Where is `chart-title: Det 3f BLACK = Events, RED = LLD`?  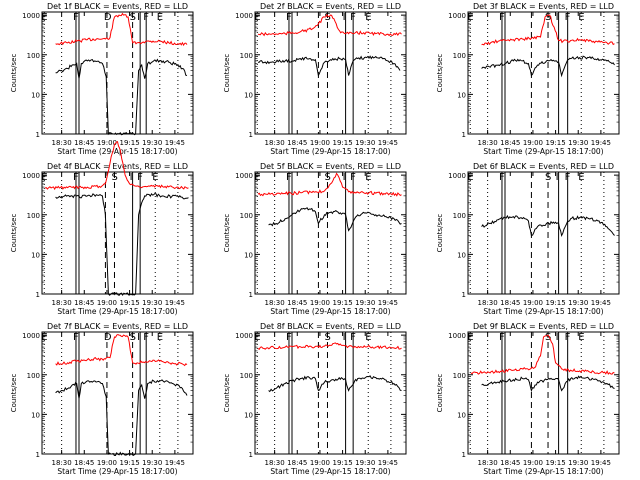 chart-title: Det 3f BLACK = Events, RED = LLD is located at coordinates (543, 6).